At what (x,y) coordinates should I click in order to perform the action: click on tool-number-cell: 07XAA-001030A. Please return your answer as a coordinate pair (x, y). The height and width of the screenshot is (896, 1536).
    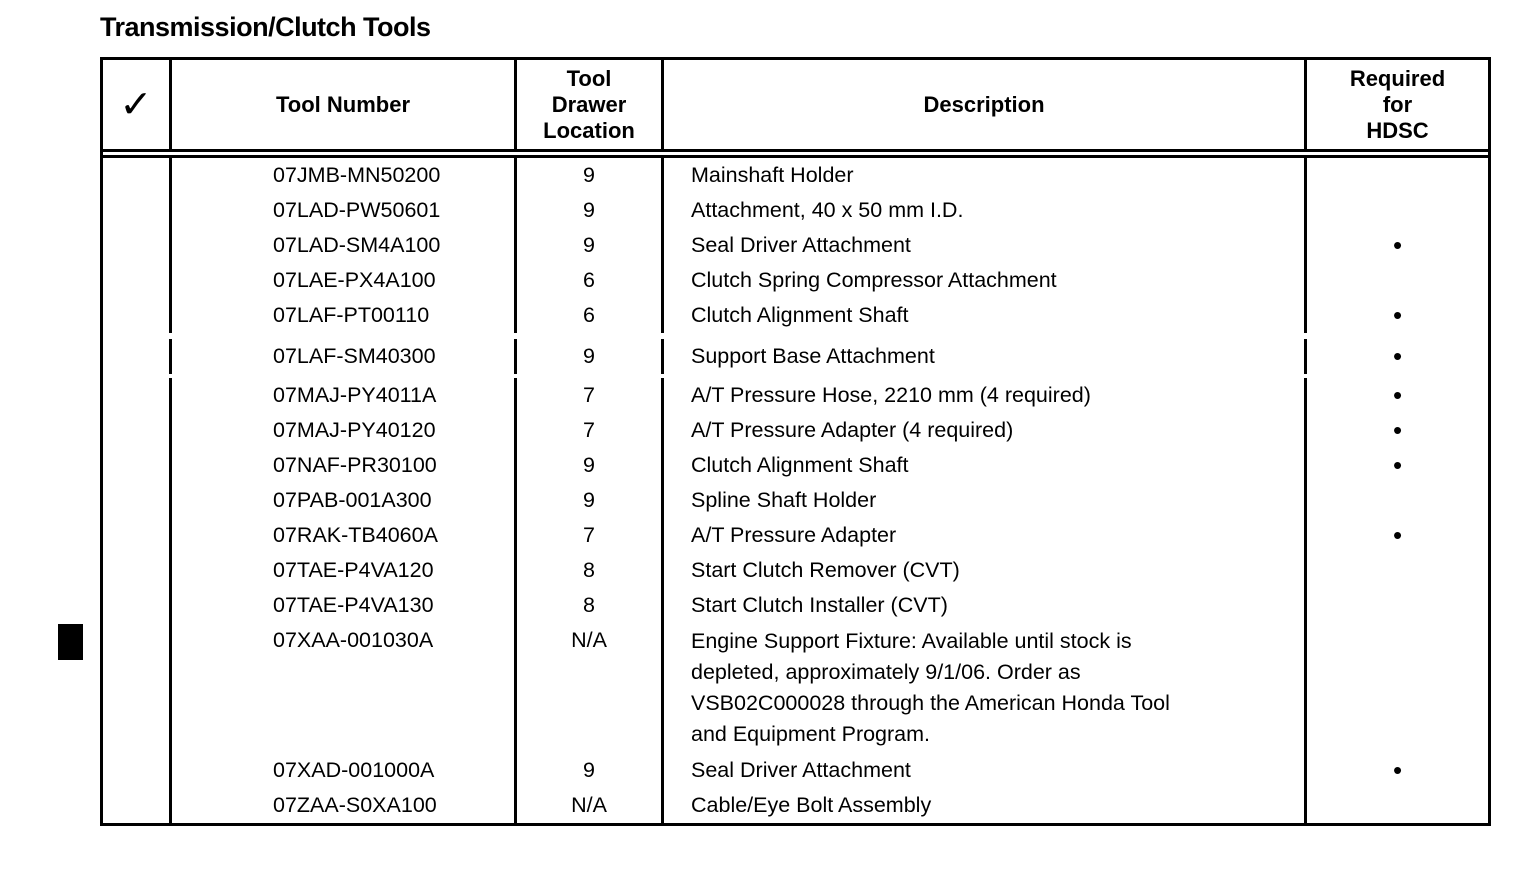
    Looking at the image, I should click on (344, 688).